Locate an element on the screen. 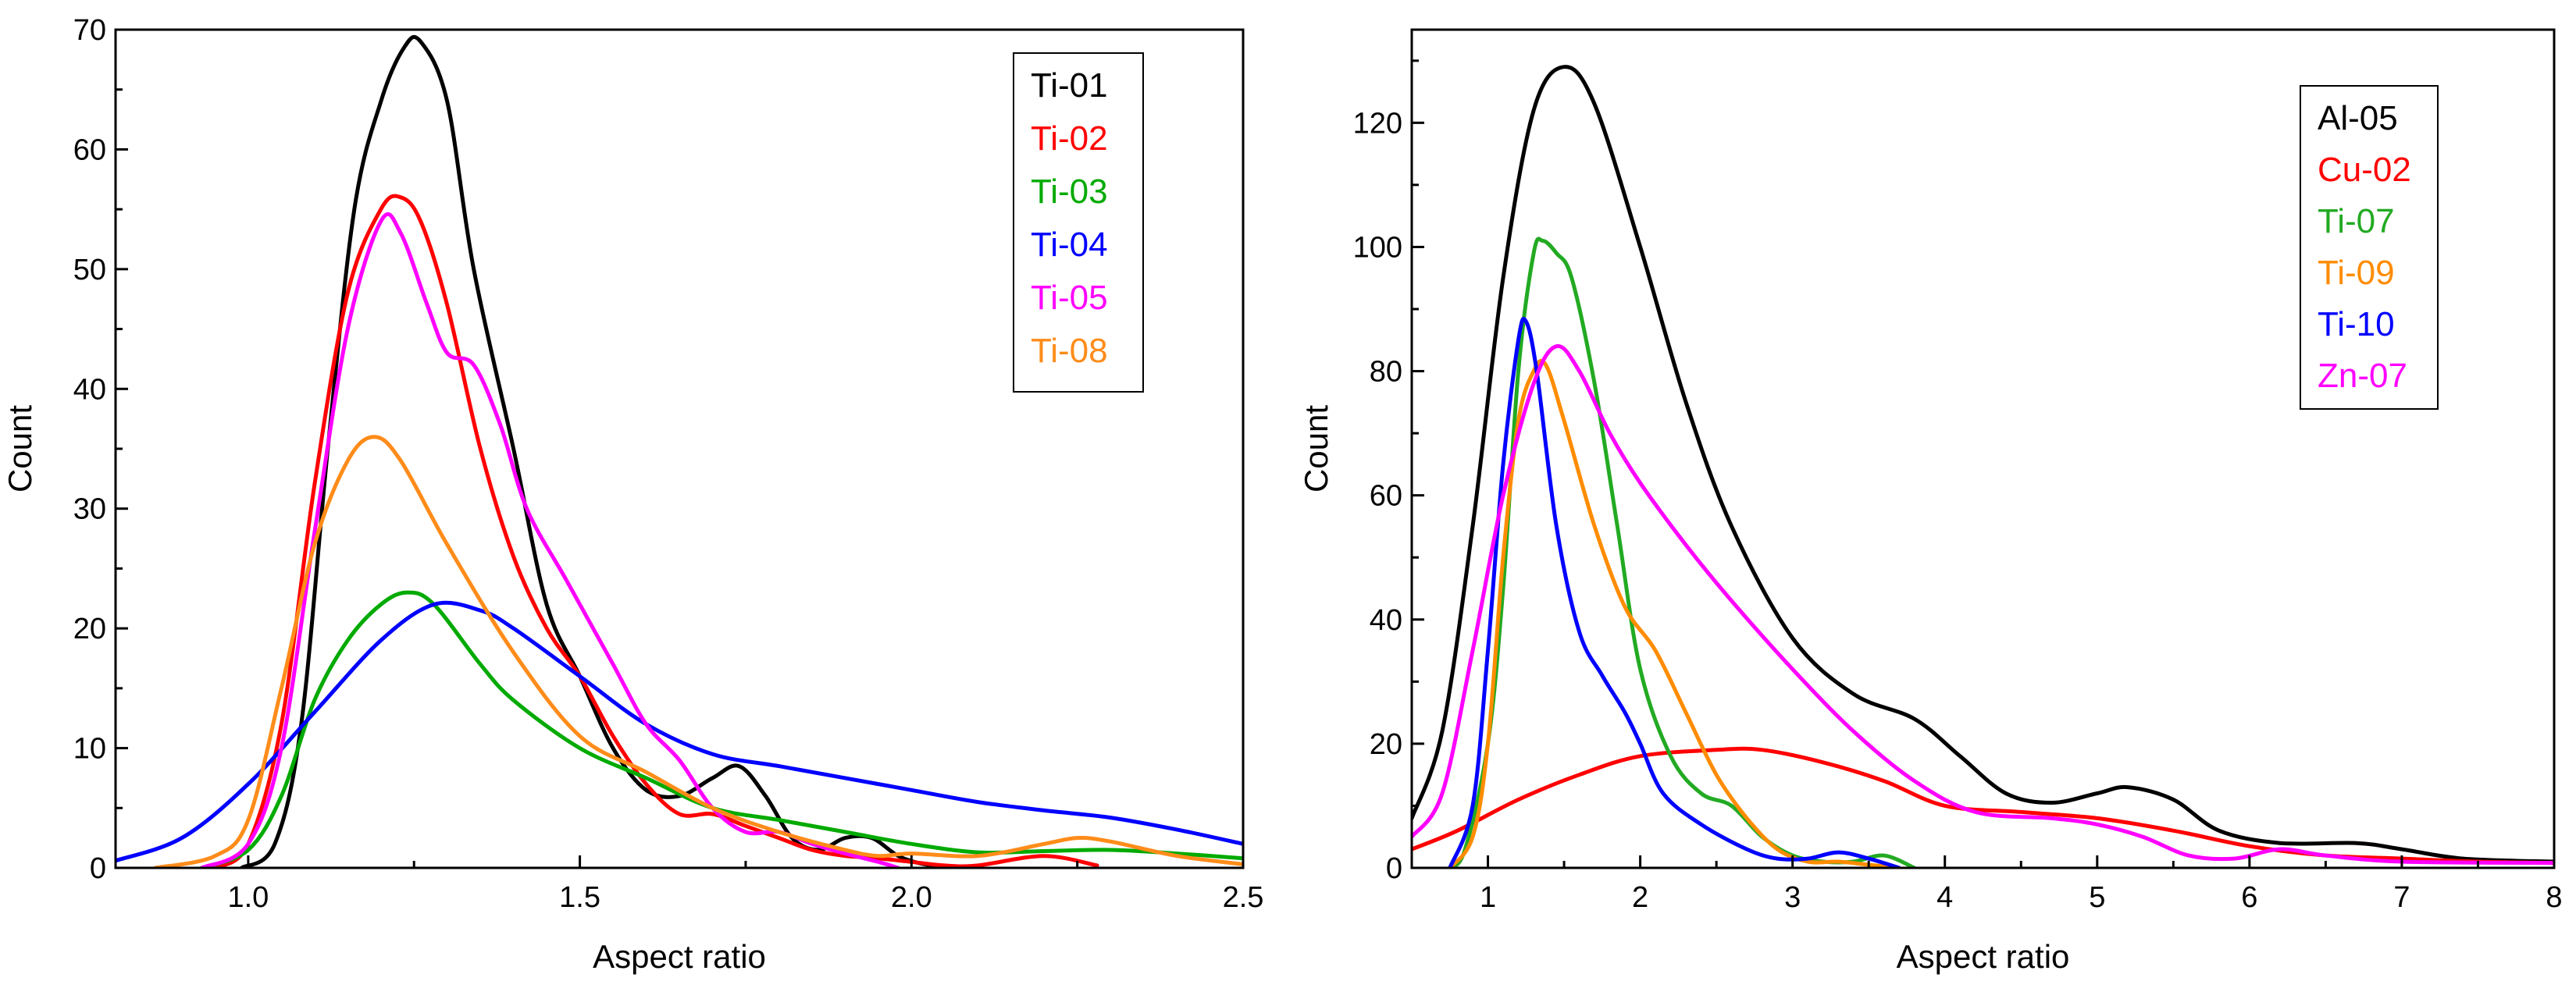 The height and width of the screenshot is (999, 2576). x-tick-label: 2 is located at coordinates (1640, 898).